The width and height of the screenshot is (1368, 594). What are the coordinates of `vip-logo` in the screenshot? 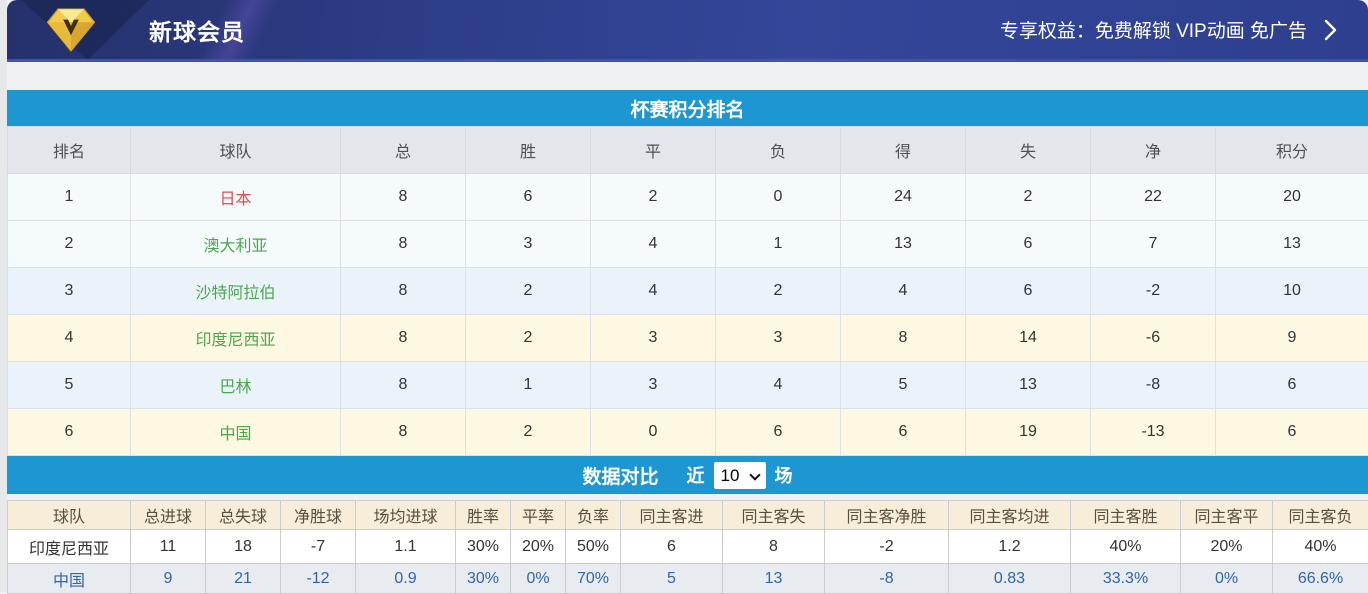 It's located at (71, 30).